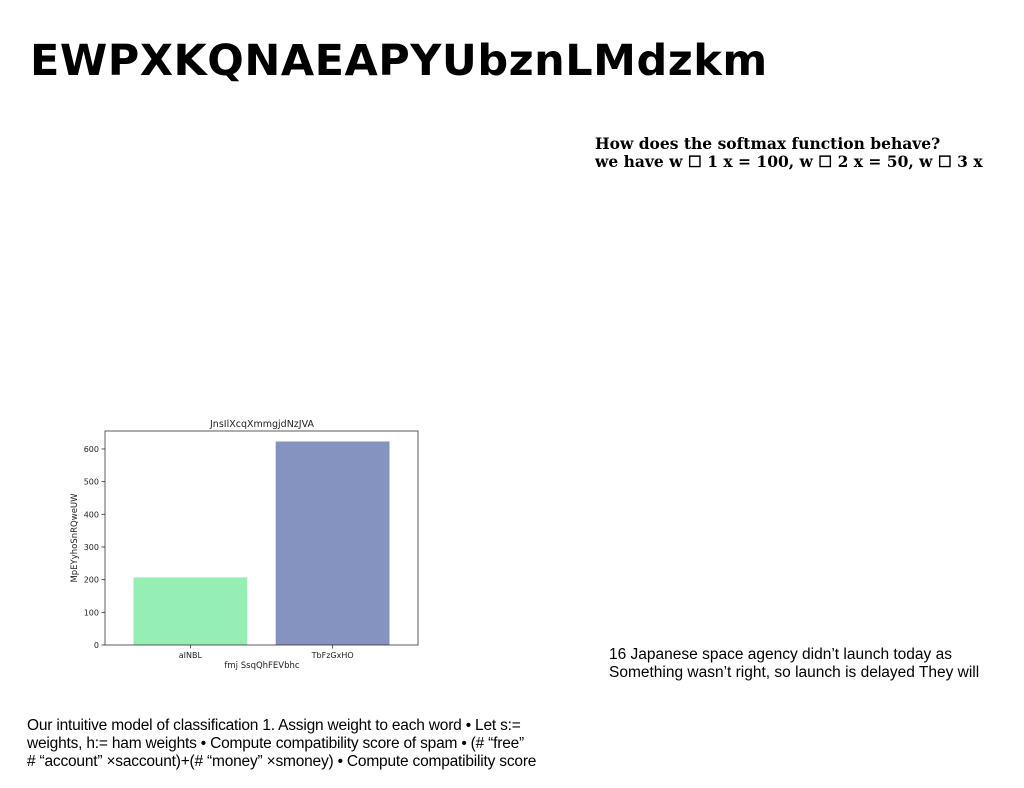 This screenshot has height=788, width=1024. What do you see at coordinates (768, 144) in the screenshot?
I see `question-line-1: How does the softmax function behave?` at bounding box center [768, 144].